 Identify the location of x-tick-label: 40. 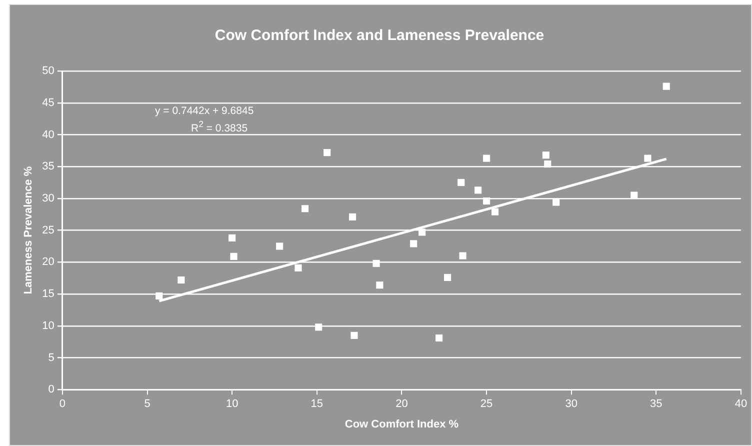
(741, 404).